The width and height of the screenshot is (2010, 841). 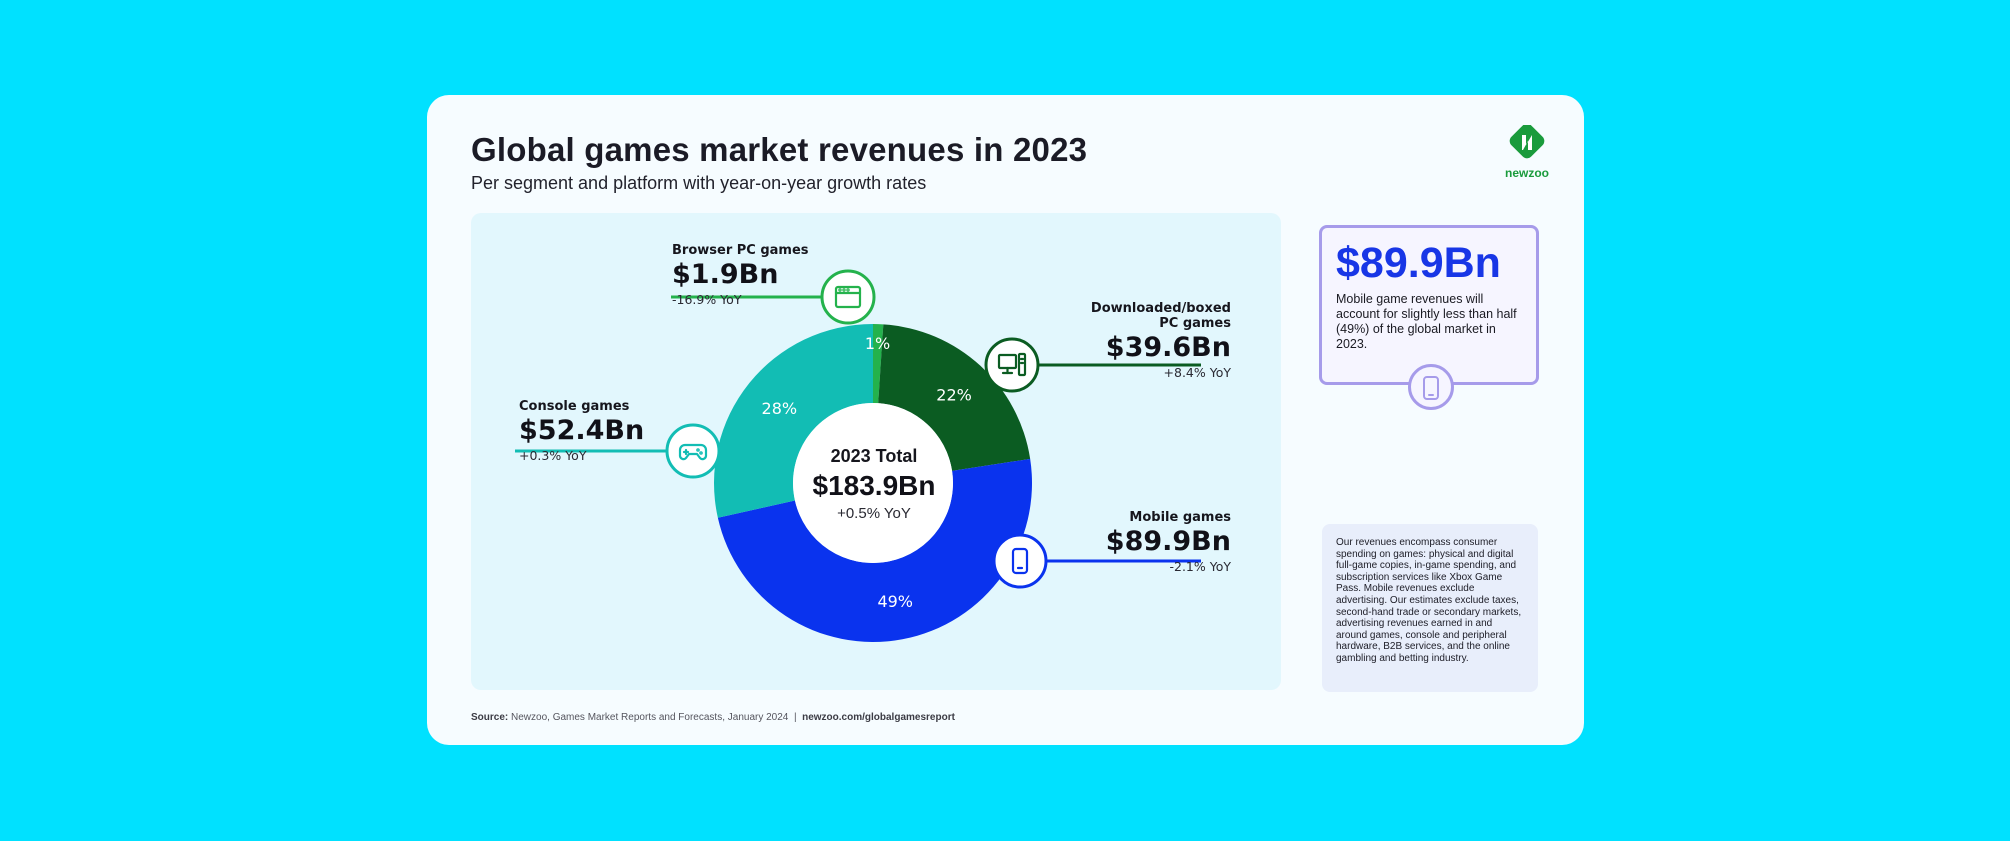 What do you see at coordinates (1527, 173) in the screenshot?
I see `logo-text: newzoo` at bounding box center [1527, 173].